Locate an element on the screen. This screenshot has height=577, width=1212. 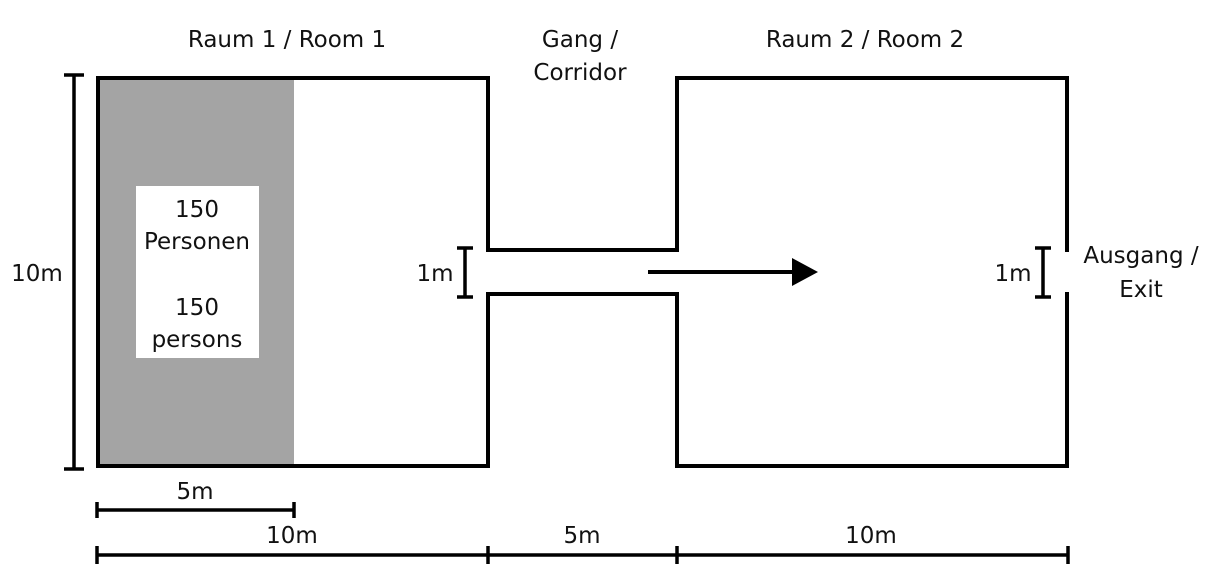
room2-title: Raum 2 / Room 2 is located at coordinates (865, 40).